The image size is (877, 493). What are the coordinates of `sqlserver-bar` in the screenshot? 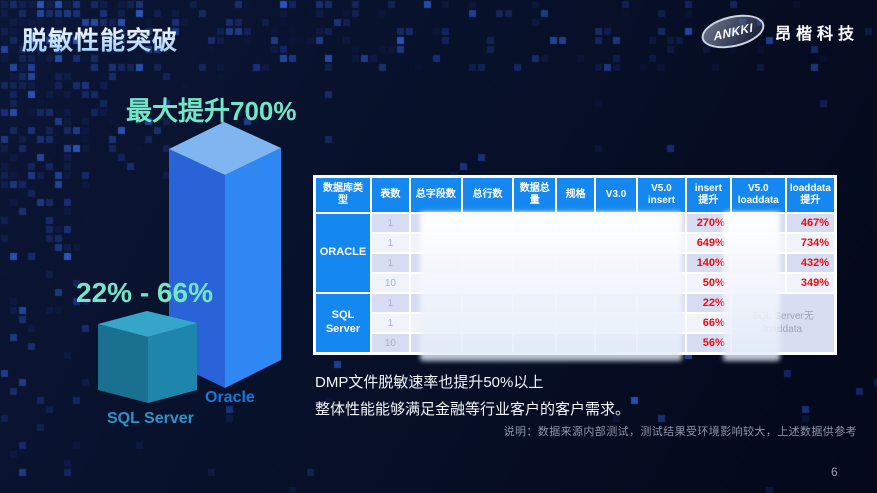 It's located at (147, 357).